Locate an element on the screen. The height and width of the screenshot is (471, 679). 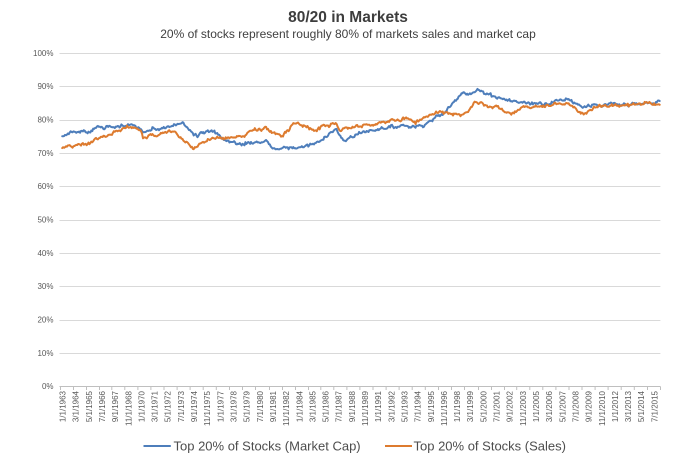
svg-text: 5/1/2014 is located at coordinates (641, 406).